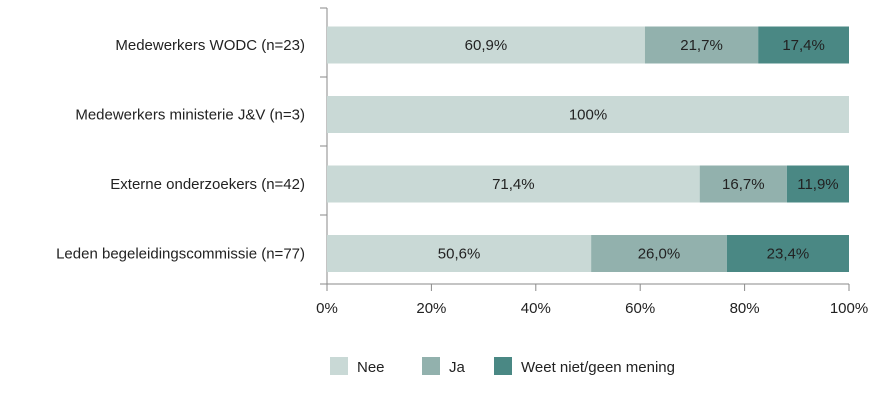 The height and width of the screenshot is (393, 872). I want to click on x-tick-label: 60%, so click(640, 308).